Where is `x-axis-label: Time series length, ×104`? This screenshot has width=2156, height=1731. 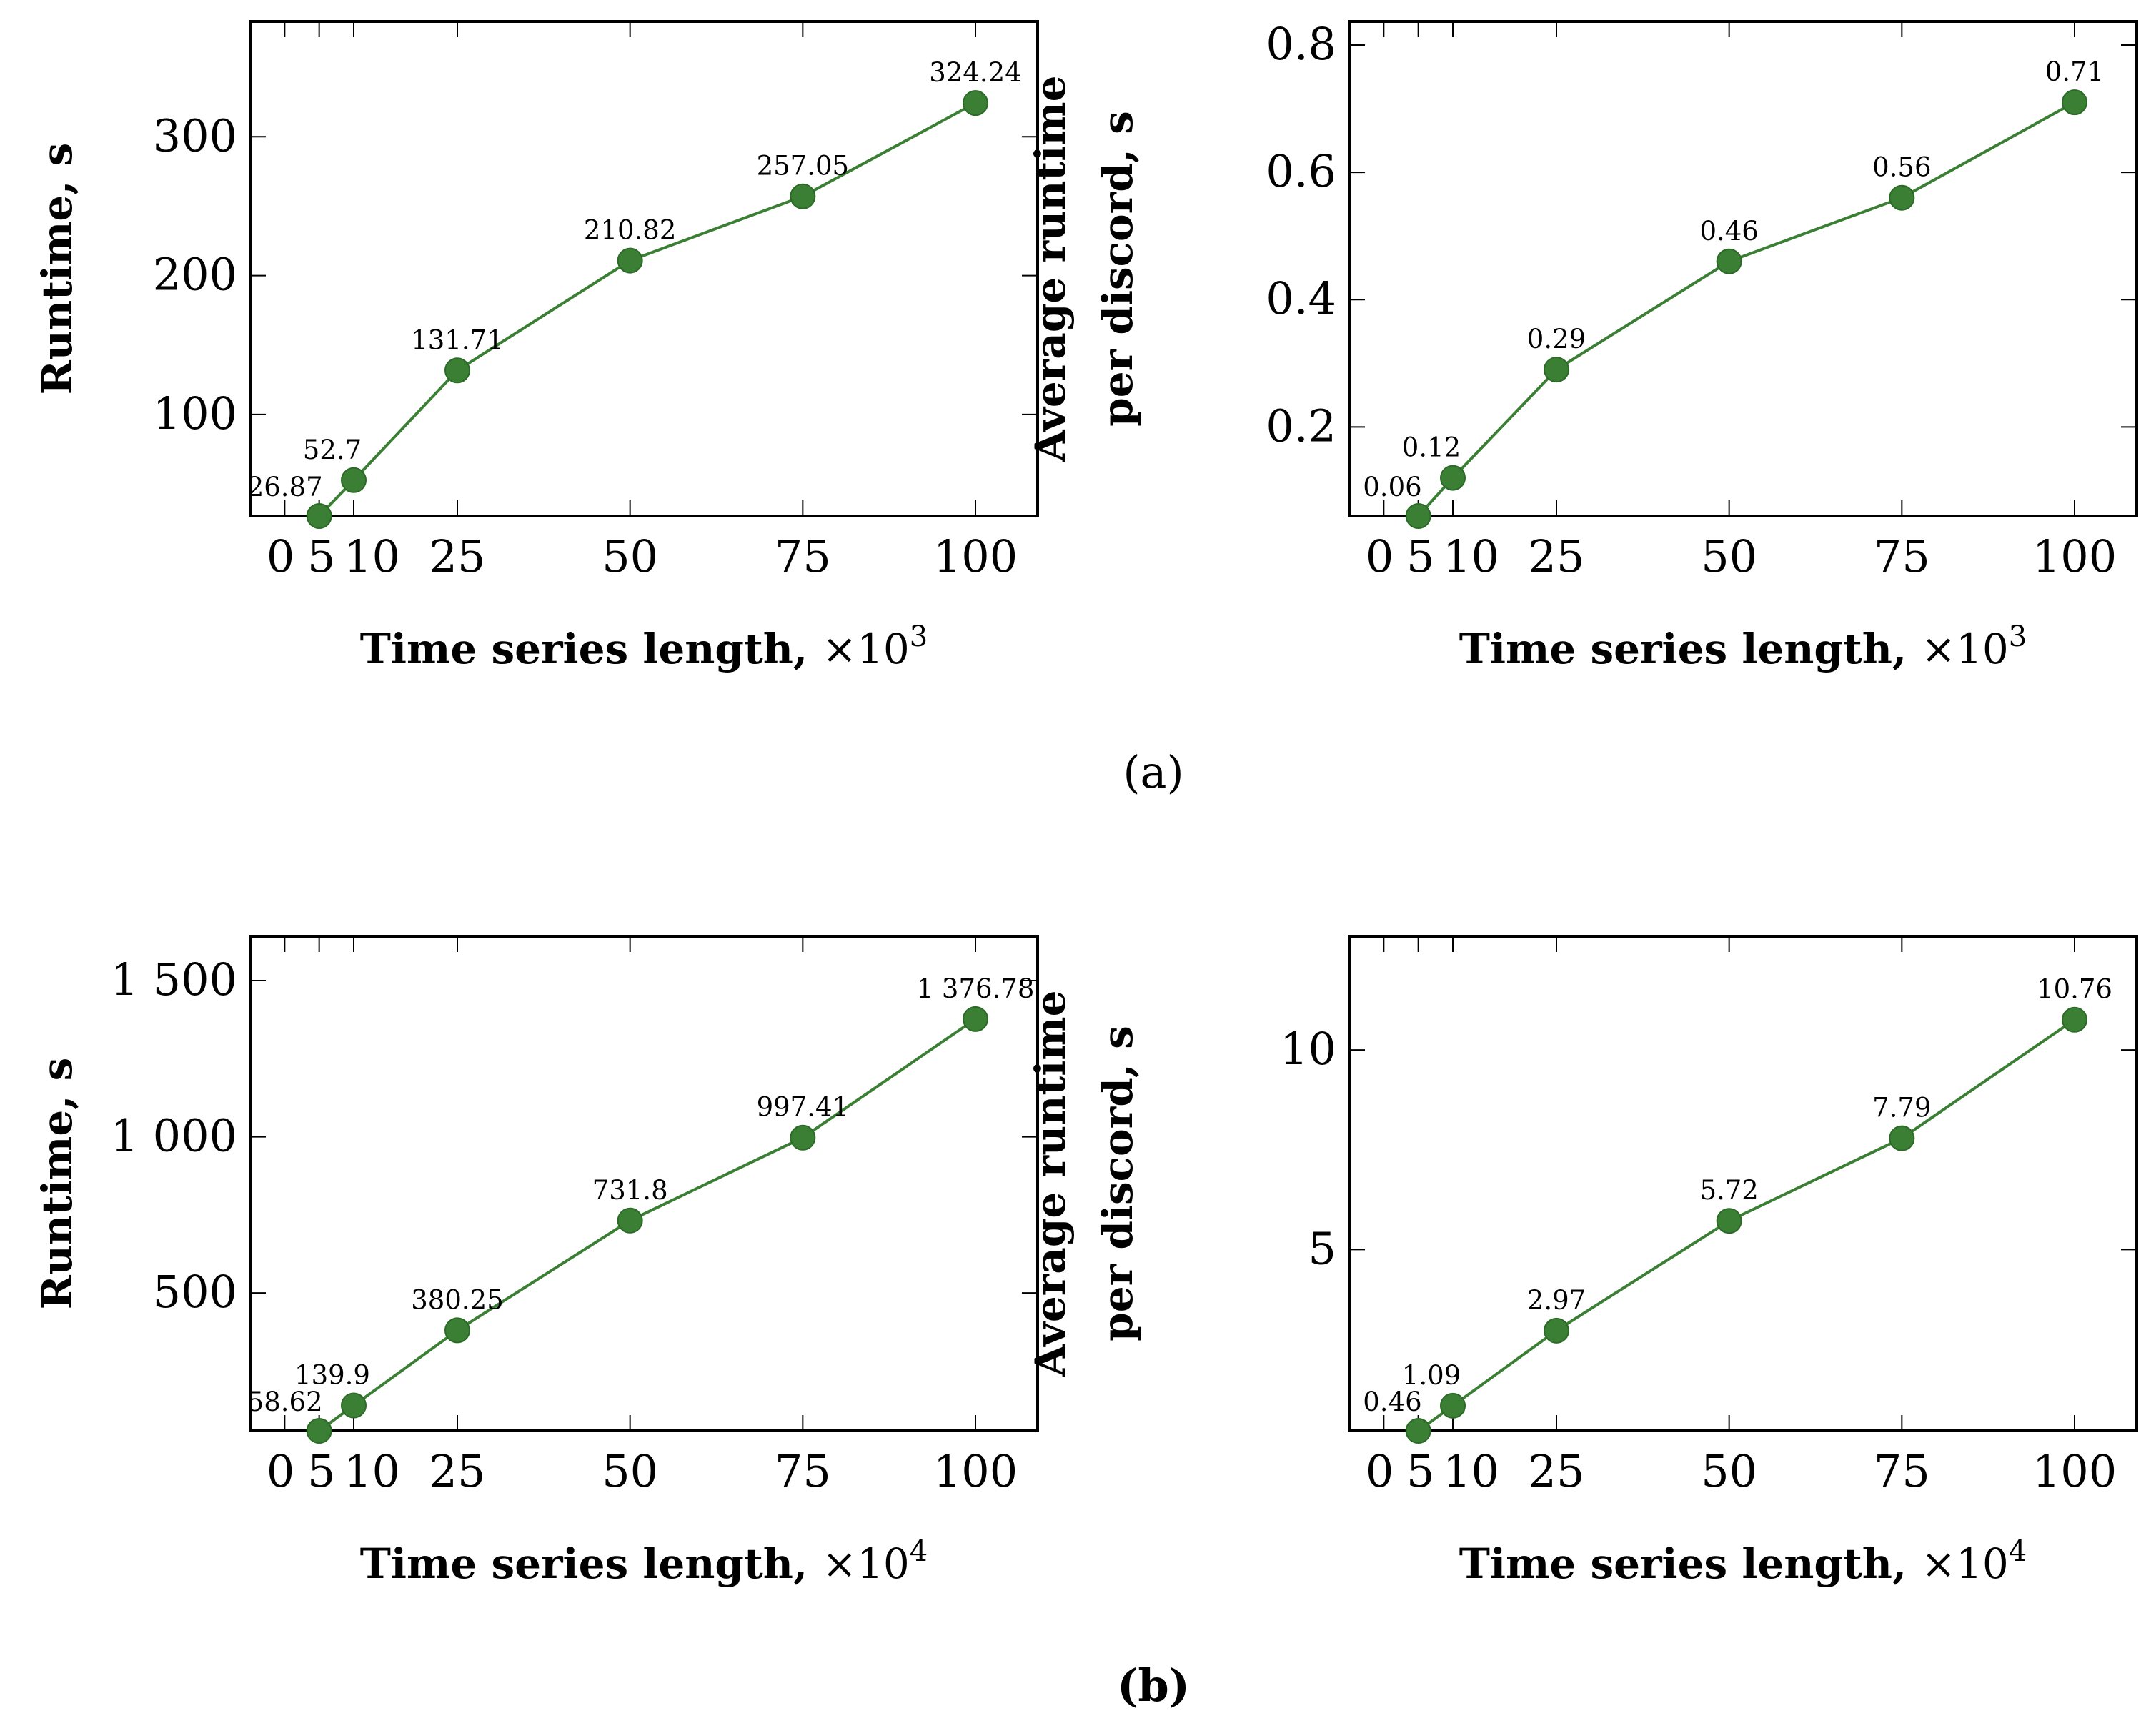 x-axis-label: Time series length, ×104 is located at coordinates (1743, 1561).